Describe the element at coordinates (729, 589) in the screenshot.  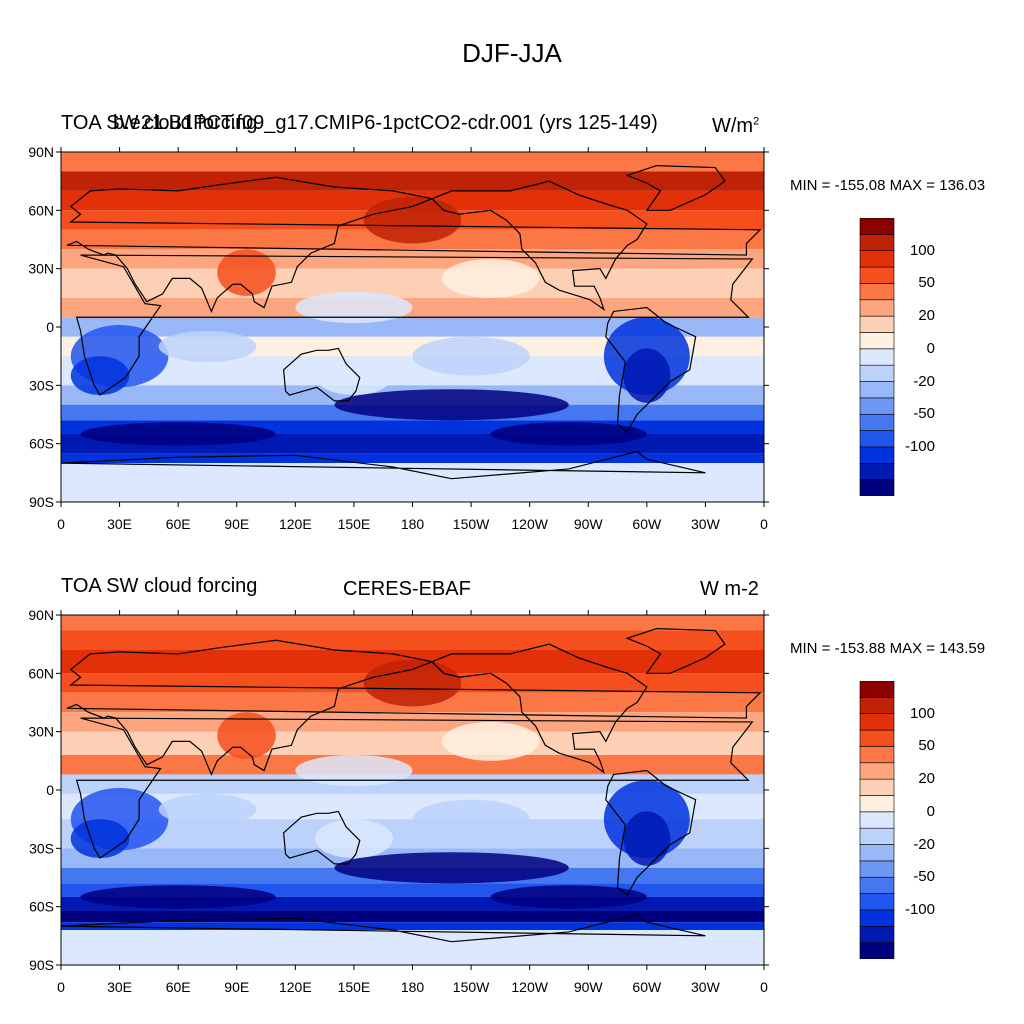
I see `units-base: W m-2` at that location.